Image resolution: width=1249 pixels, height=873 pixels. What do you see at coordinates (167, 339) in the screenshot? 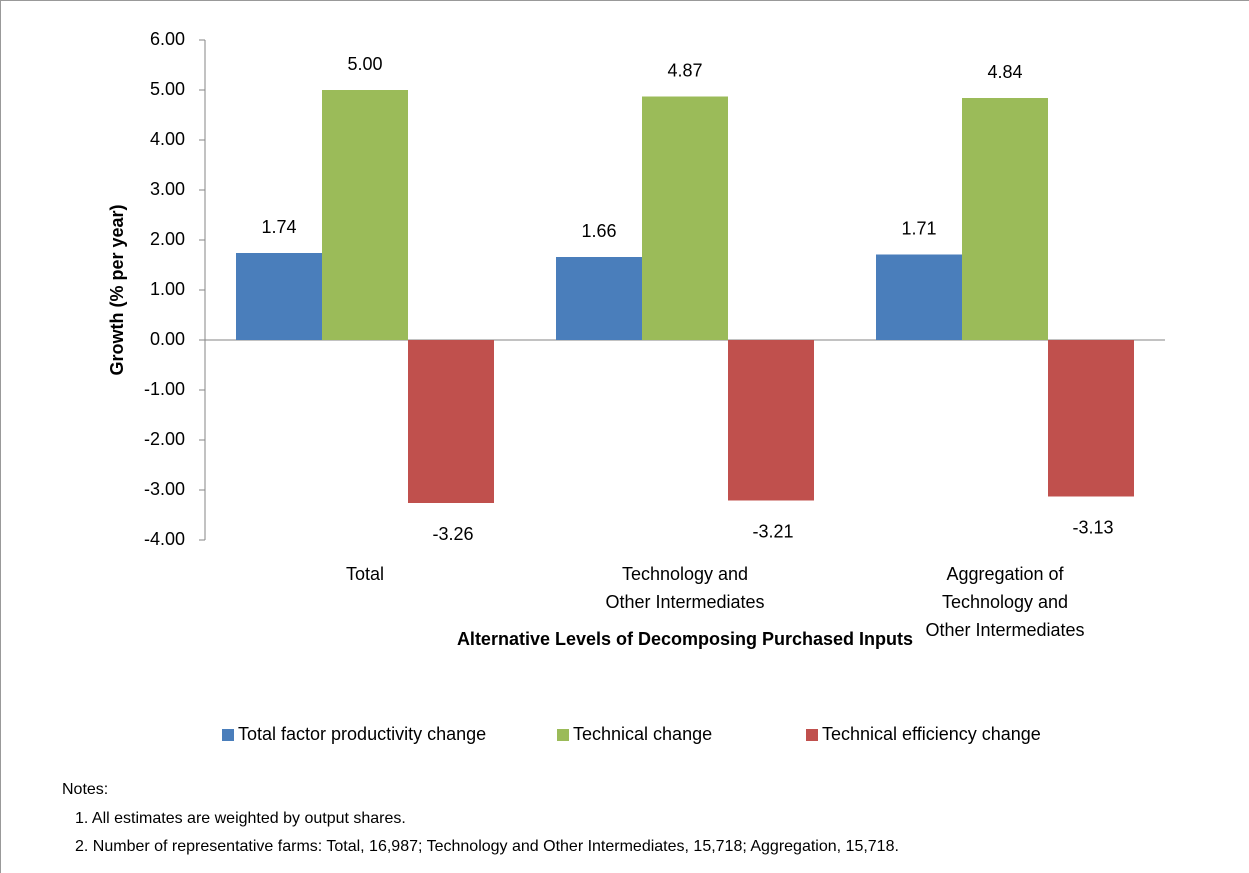
I see `y-tick-label: 0.00` at bounding box center [167, 339].